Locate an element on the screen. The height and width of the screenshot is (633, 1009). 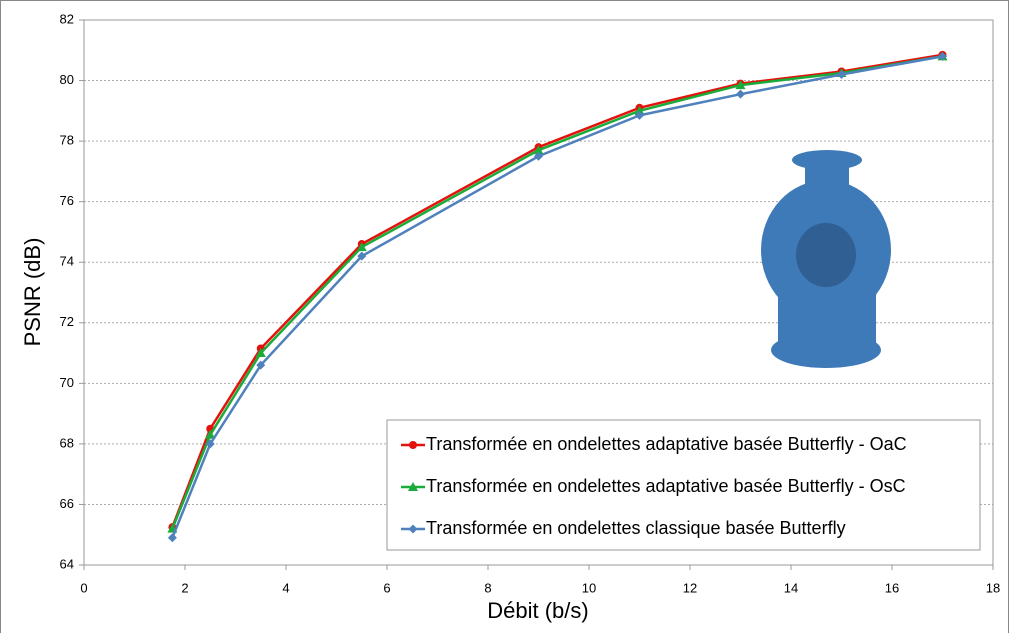
x-tick-label: 8 is located at coordinates (487, 587).